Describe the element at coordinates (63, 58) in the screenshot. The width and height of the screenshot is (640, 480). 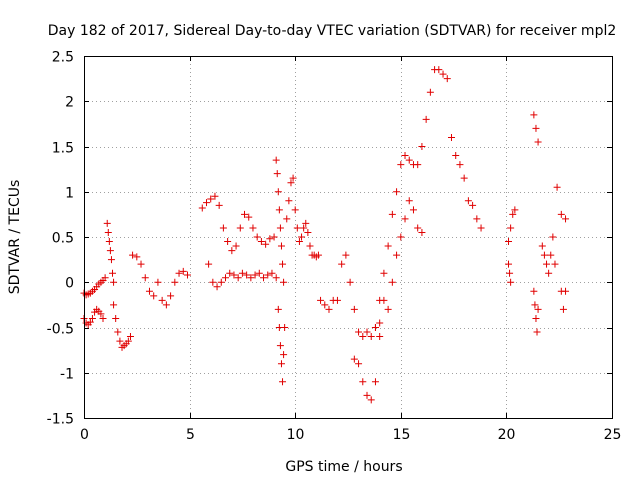
I see `y-tick-label: 2.5` at that location.